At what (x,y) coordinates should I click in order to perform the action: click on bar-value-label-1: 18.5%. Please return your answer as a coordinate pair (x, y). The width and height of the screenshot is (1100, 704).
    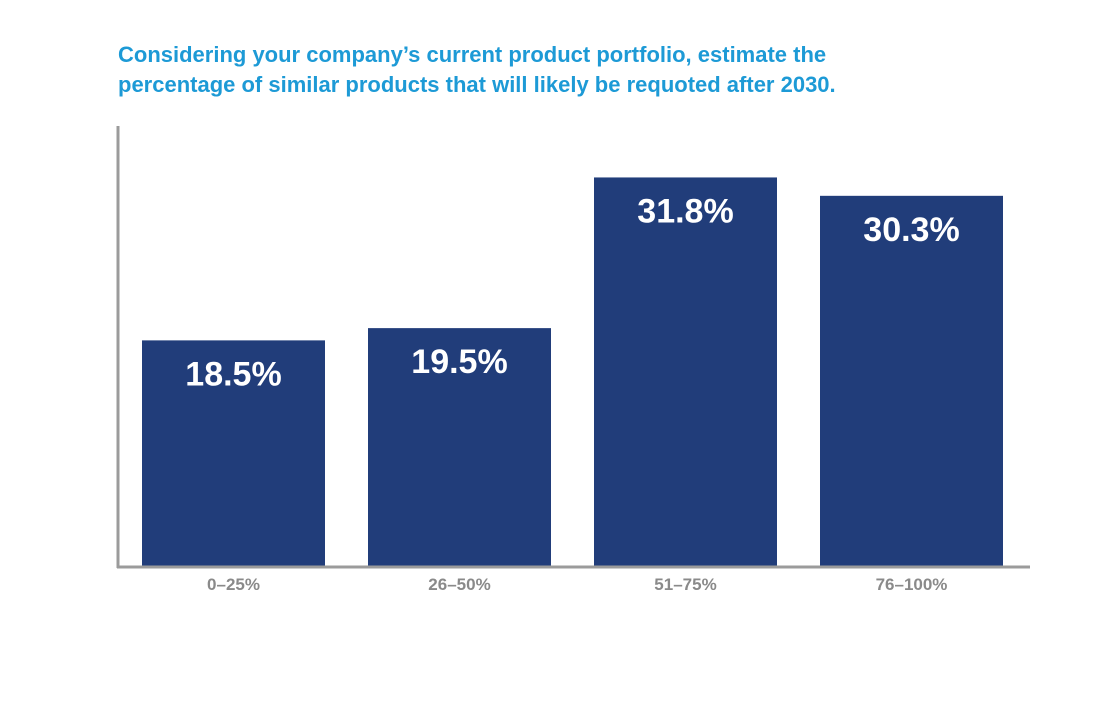
    Looking at the image, I should click on (233, 374).